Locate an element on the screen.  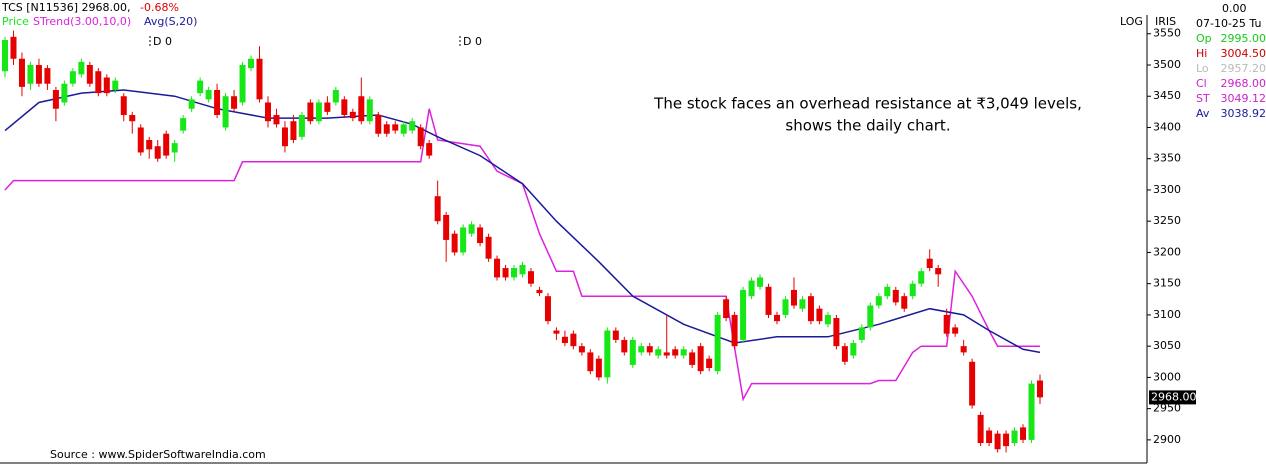
info-label: Op is located at coordinates (1204, 38).